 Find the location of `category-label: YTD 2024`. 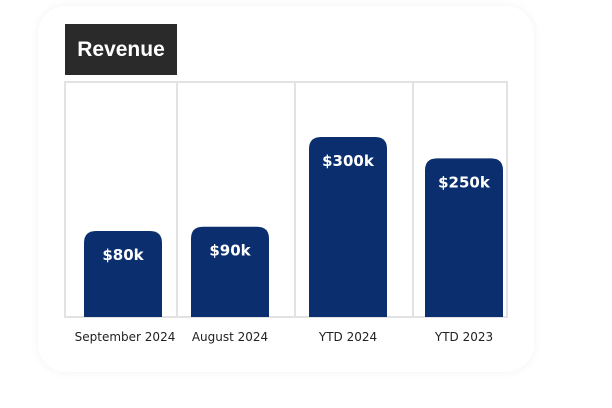

category-label: YTD 2024 is located at coordinates (347, 337).